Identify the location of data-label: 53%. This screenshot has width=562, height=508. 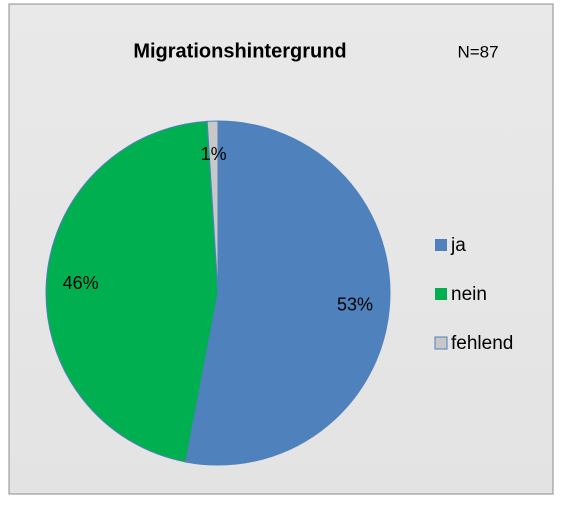
(355, 305).